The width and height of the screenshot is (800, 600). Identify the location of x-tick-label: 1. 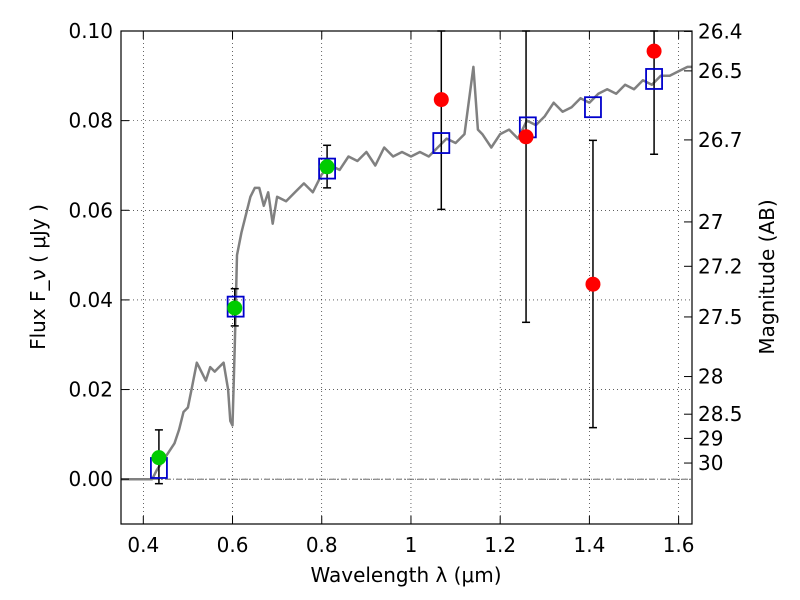
(411, 545).